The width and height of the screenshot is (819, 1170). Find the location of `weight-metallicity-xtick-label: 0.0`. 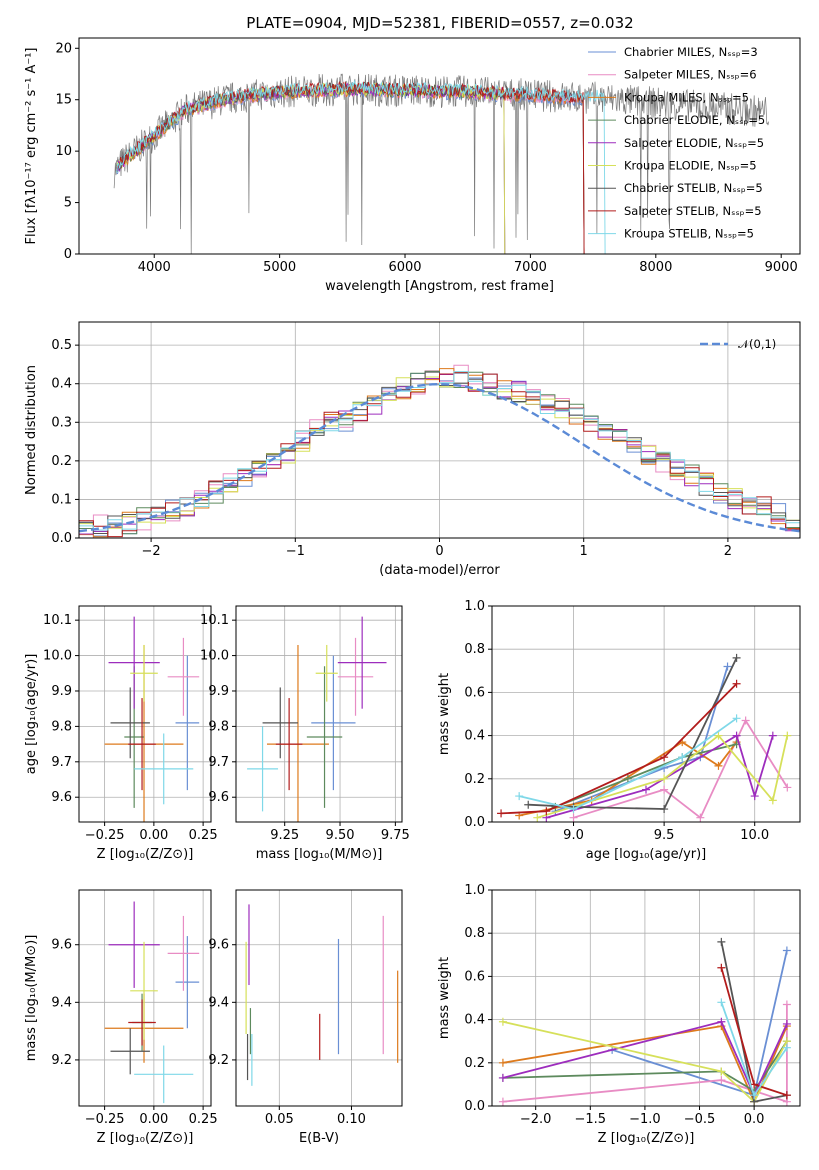

weight-metallicity-xtick-label: 0.0 is located at coordinates (754, 1119).